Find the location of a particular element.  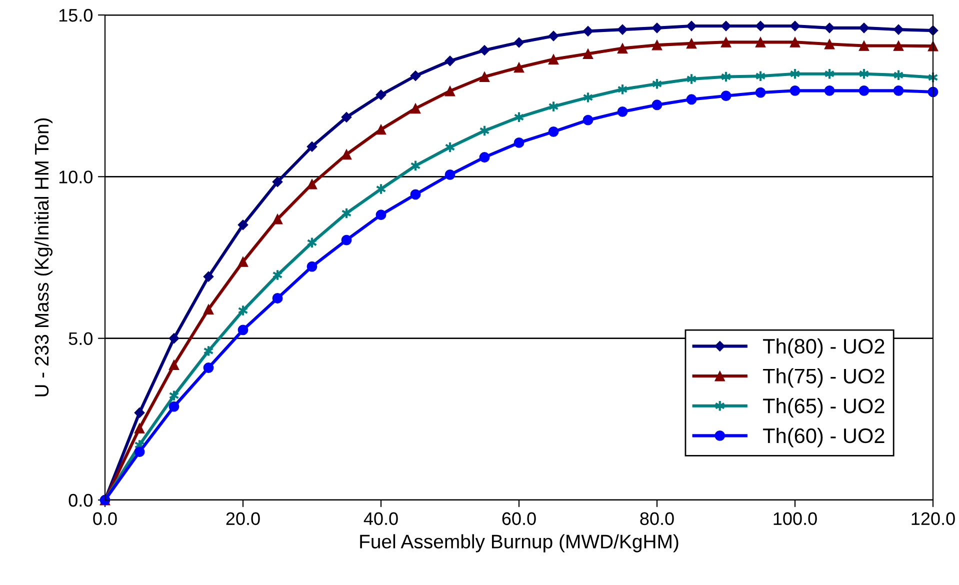

legend-label: Th(75) - UO2 is located at coordinates (823, 378).